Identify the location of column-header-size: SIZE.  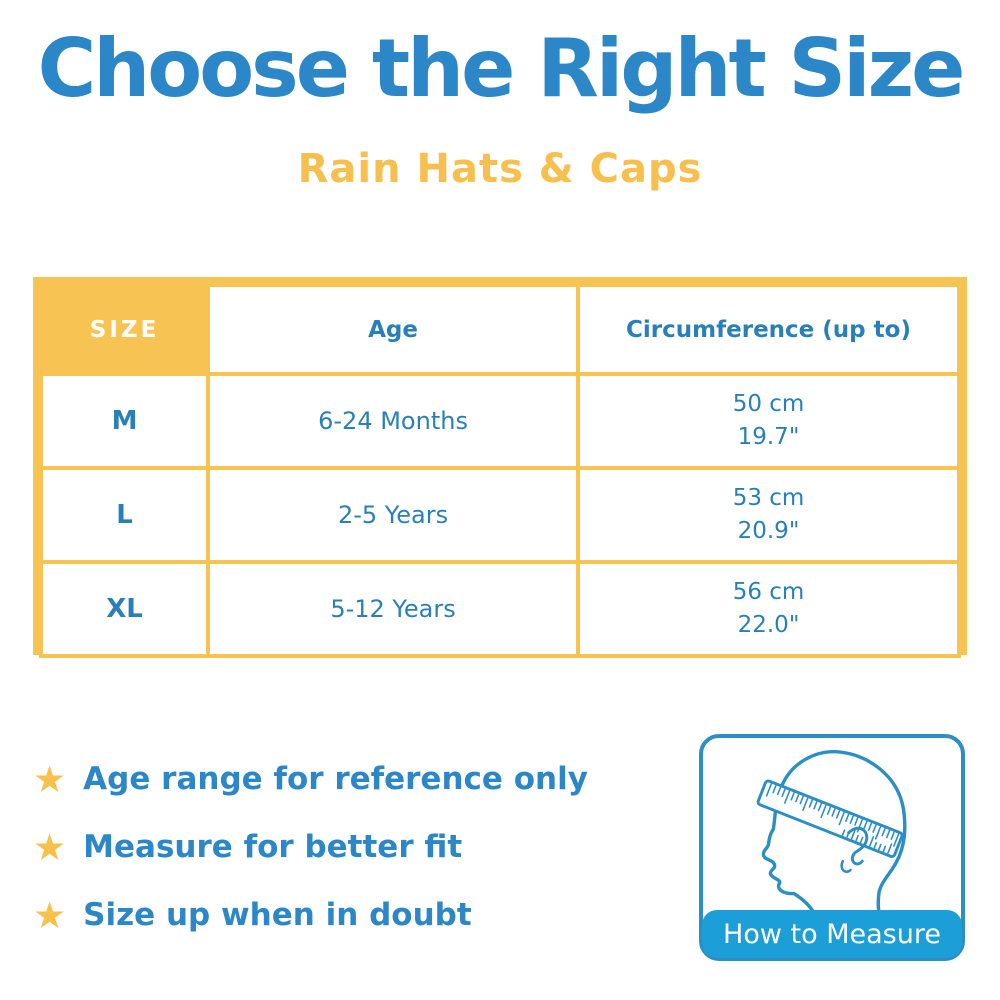
(124, 329).